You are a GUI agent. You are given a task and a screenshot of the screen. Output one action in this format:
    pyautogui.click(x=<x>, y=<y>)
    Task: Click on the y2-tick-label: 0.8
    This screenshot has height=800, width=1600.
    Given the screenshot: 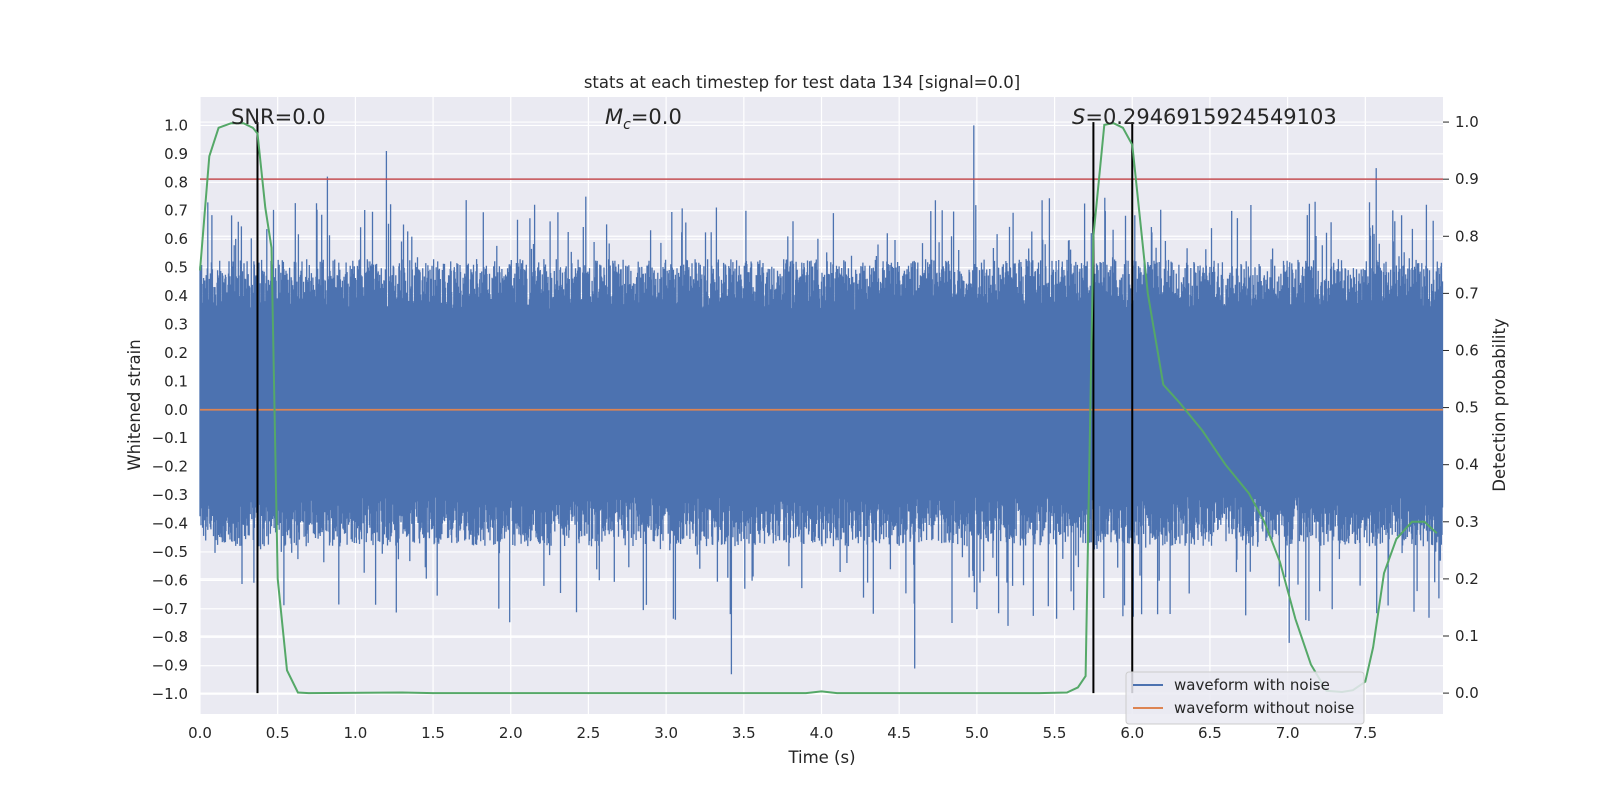 What is the action you would take?
    pyautogui.click(x=1467, y=236)
    